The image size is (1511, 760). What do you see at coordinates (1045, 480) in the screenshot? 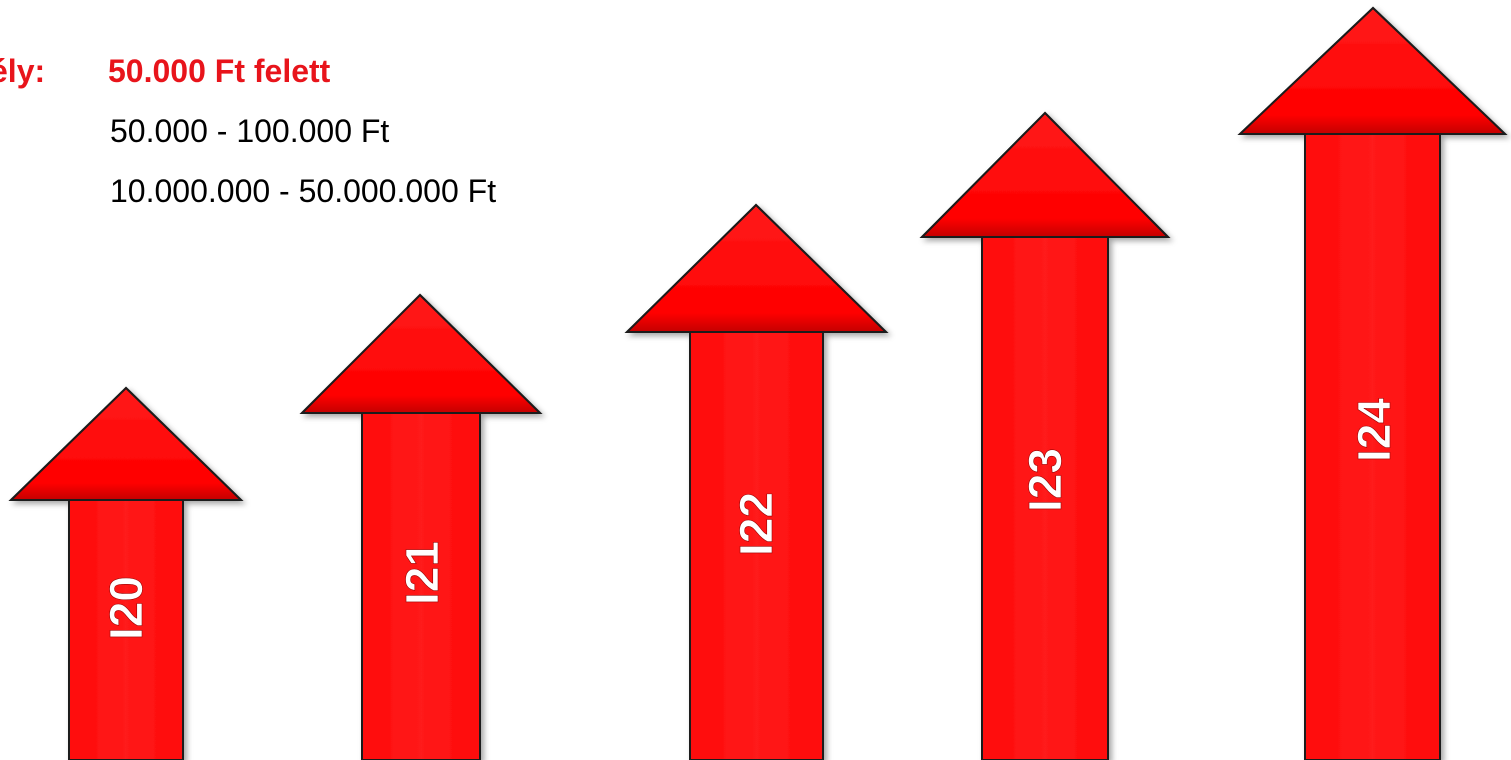
I see `arrow-label-i23: I23` at bounding box center [1045, 480].